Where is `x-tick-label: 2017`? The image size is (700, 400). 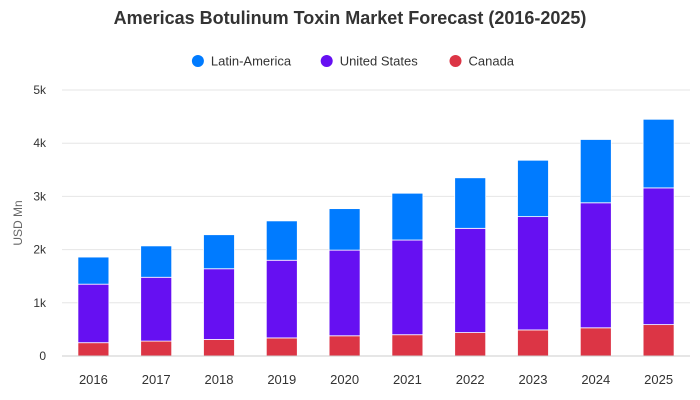 x-tick-label: 2017 is located at coordinates (156, 379).